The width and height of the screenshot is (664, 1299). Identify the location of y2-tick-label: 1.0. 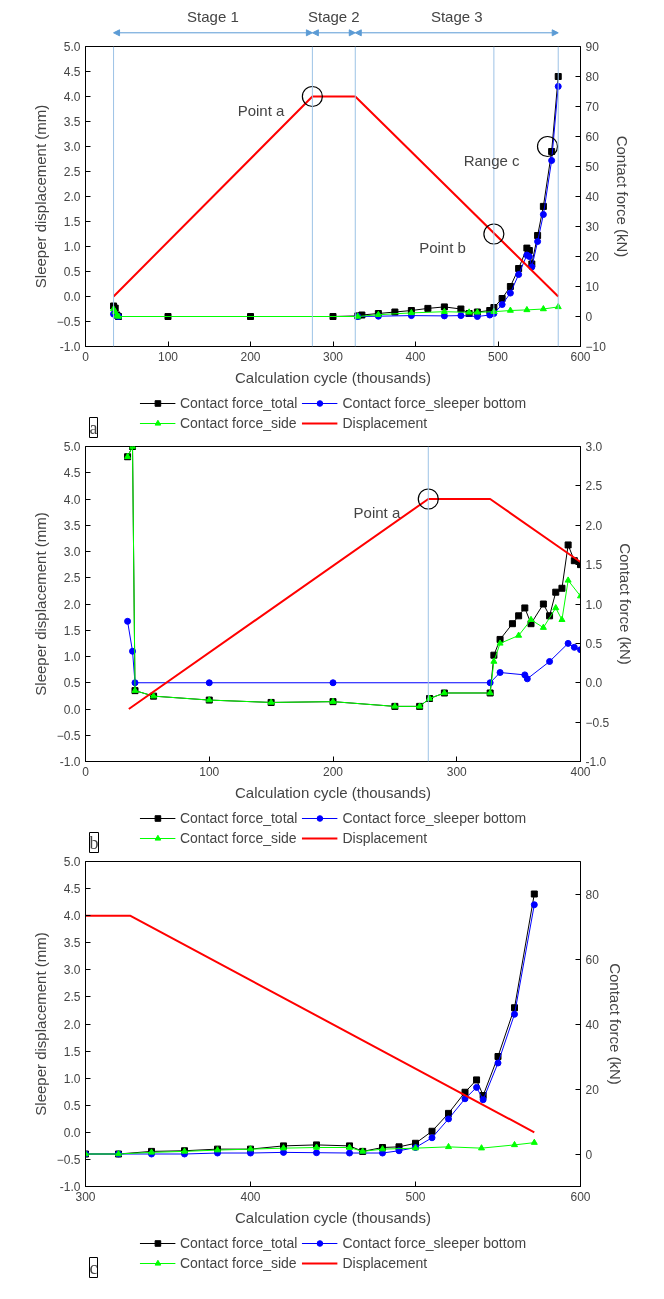
(594, 604).